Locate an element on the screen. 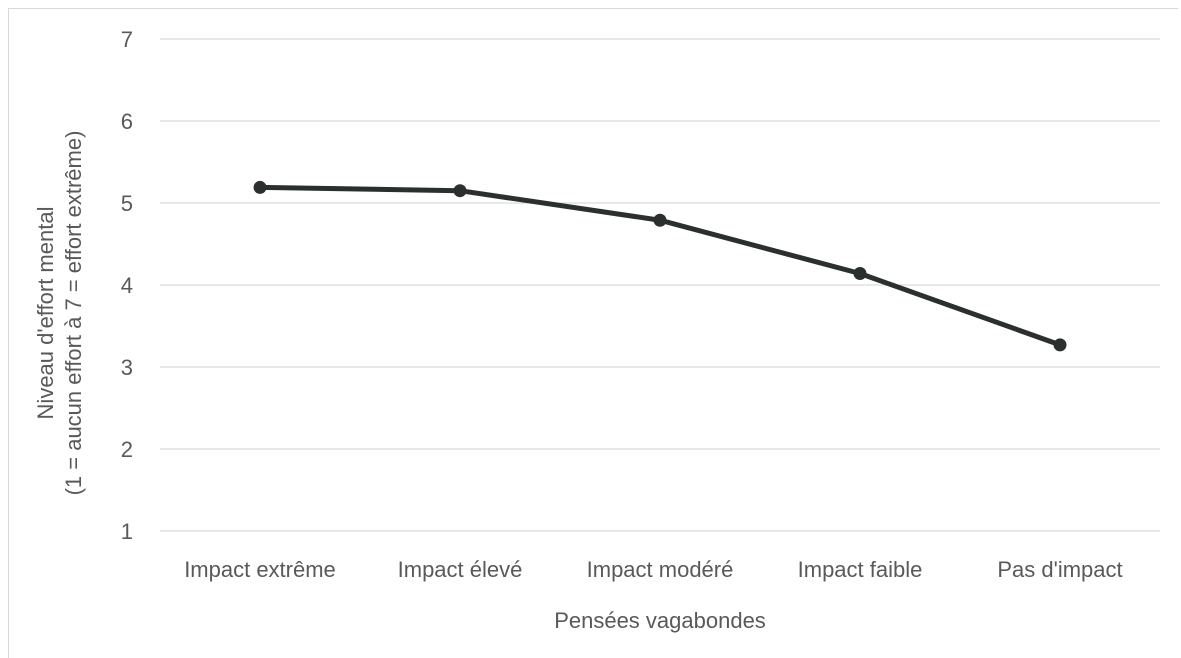 Image resolution: width=1181 pixels, height=658 pixels. x-tick-label-2: Impact élevé is located at coordinates (460, 569).